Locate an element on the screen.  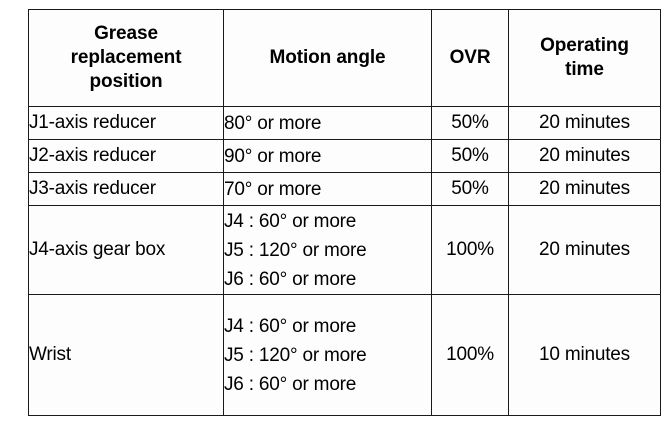
column-header-operating-time: Operating time is located at coordinates (584, 58).